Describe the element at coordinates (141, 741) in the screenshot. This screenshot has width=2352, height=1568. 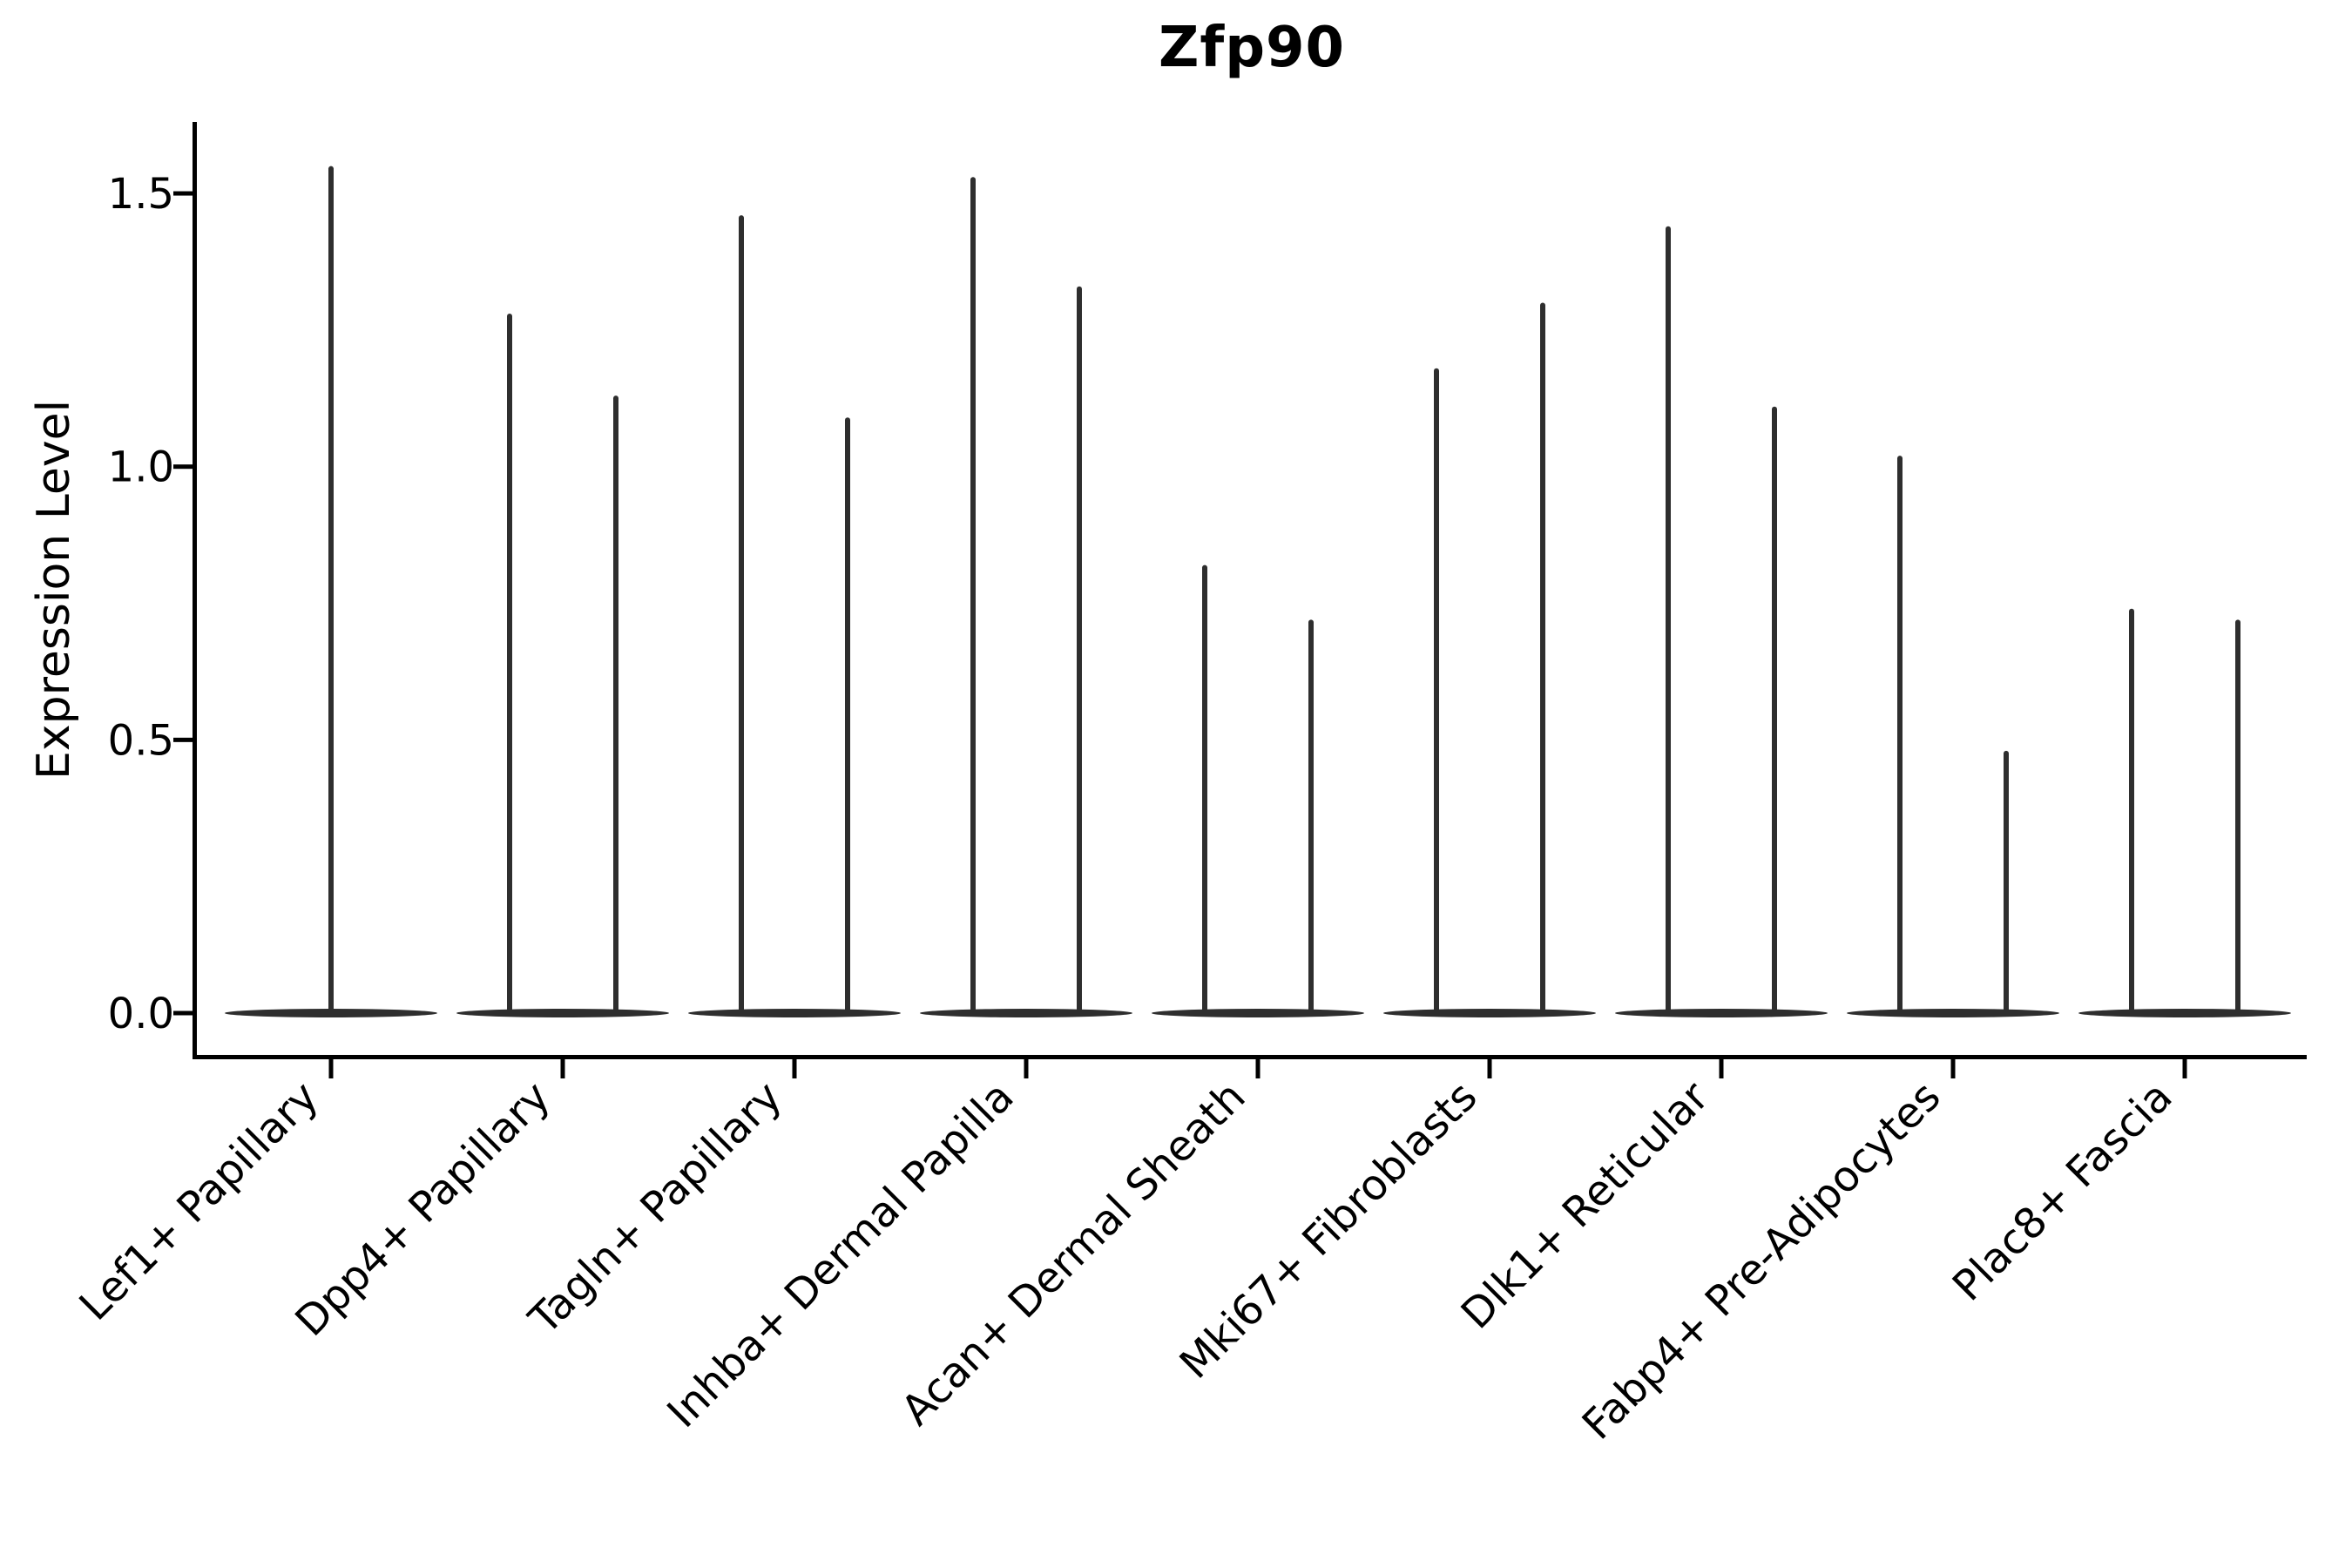
I see `y-tick-label: 0.5` at that location.